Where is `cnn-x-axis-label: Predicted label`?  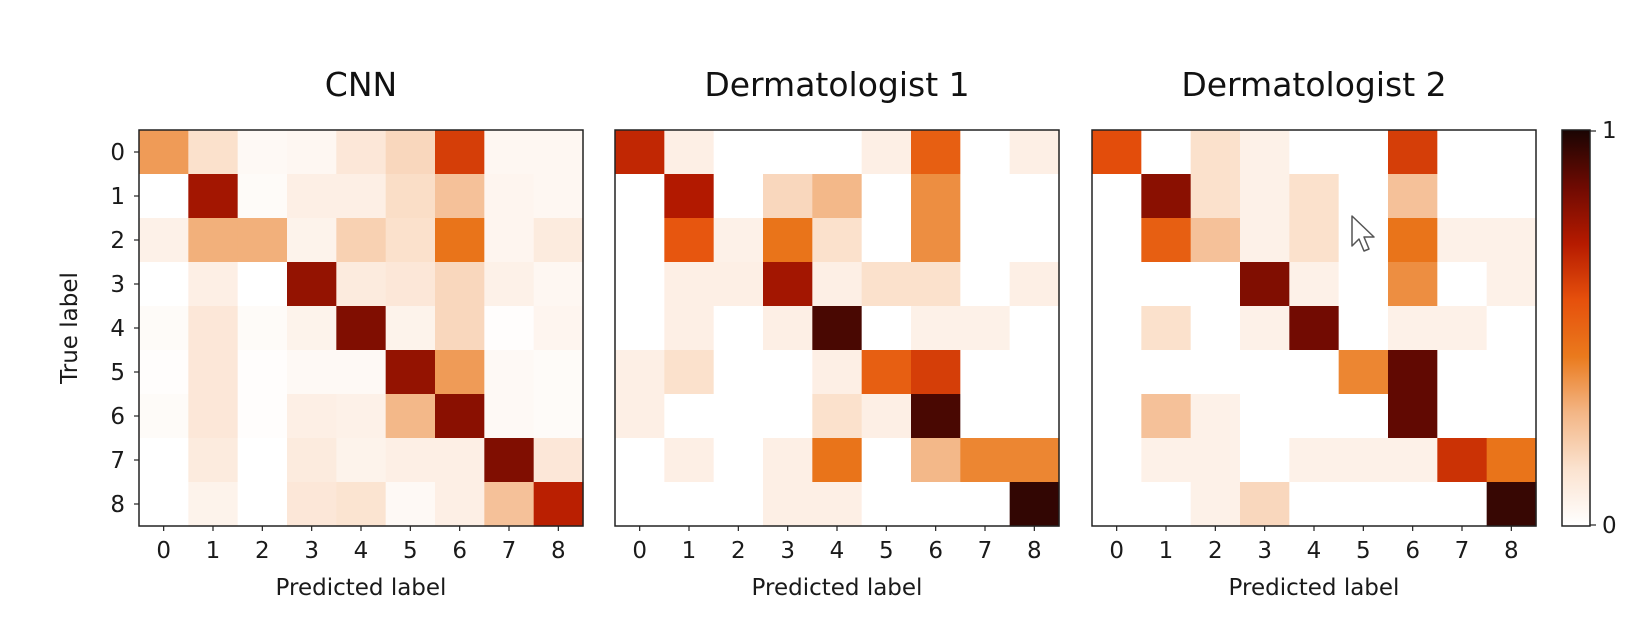
cnn-x-axis-label: Predicted label is located at coordinates (361, 588).